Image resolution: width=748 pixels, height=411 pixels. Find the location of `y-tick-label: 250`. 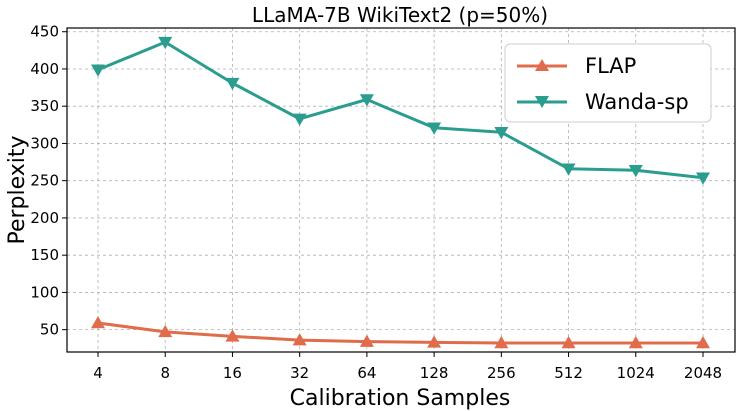

y-tick-label: 250 is located at coordinates (44, 181).